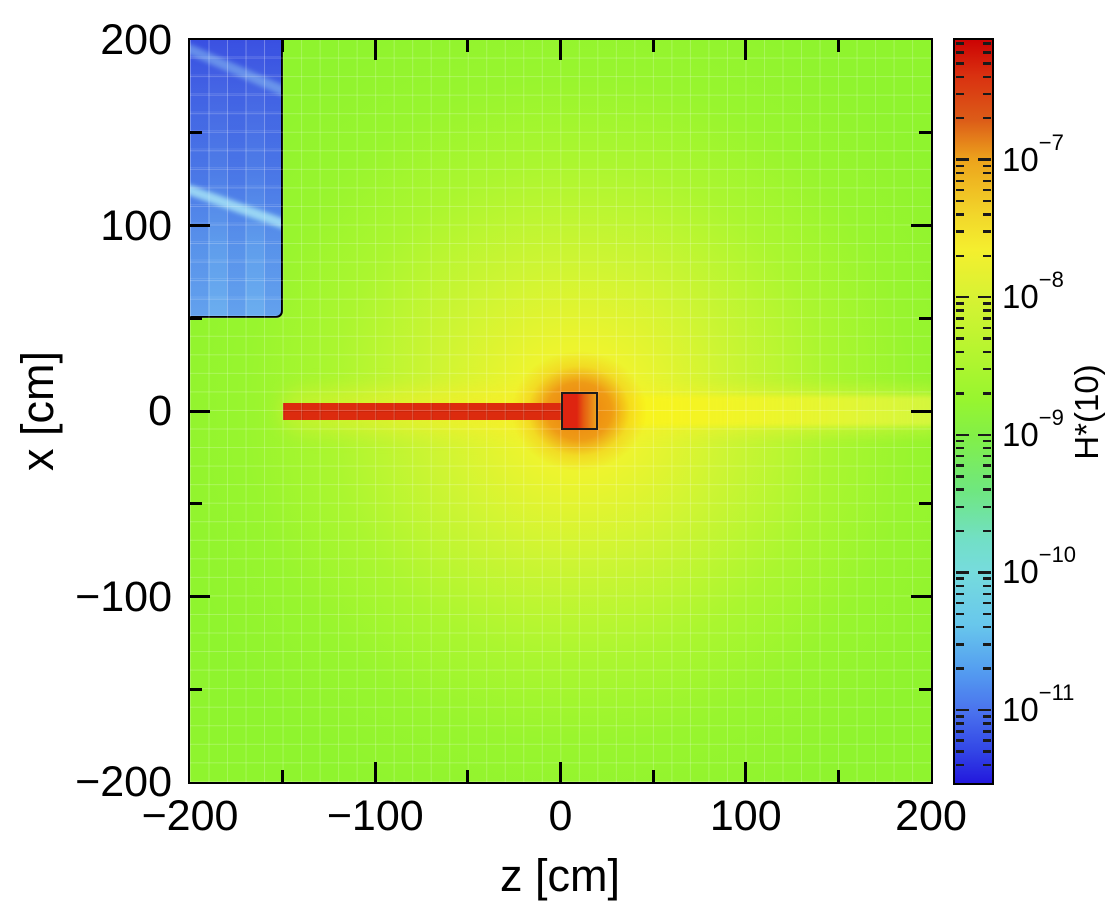 The width and height of the screenshot is (1109, 915). I want to click on x-axis-title: z [cm], so click(560, 875).